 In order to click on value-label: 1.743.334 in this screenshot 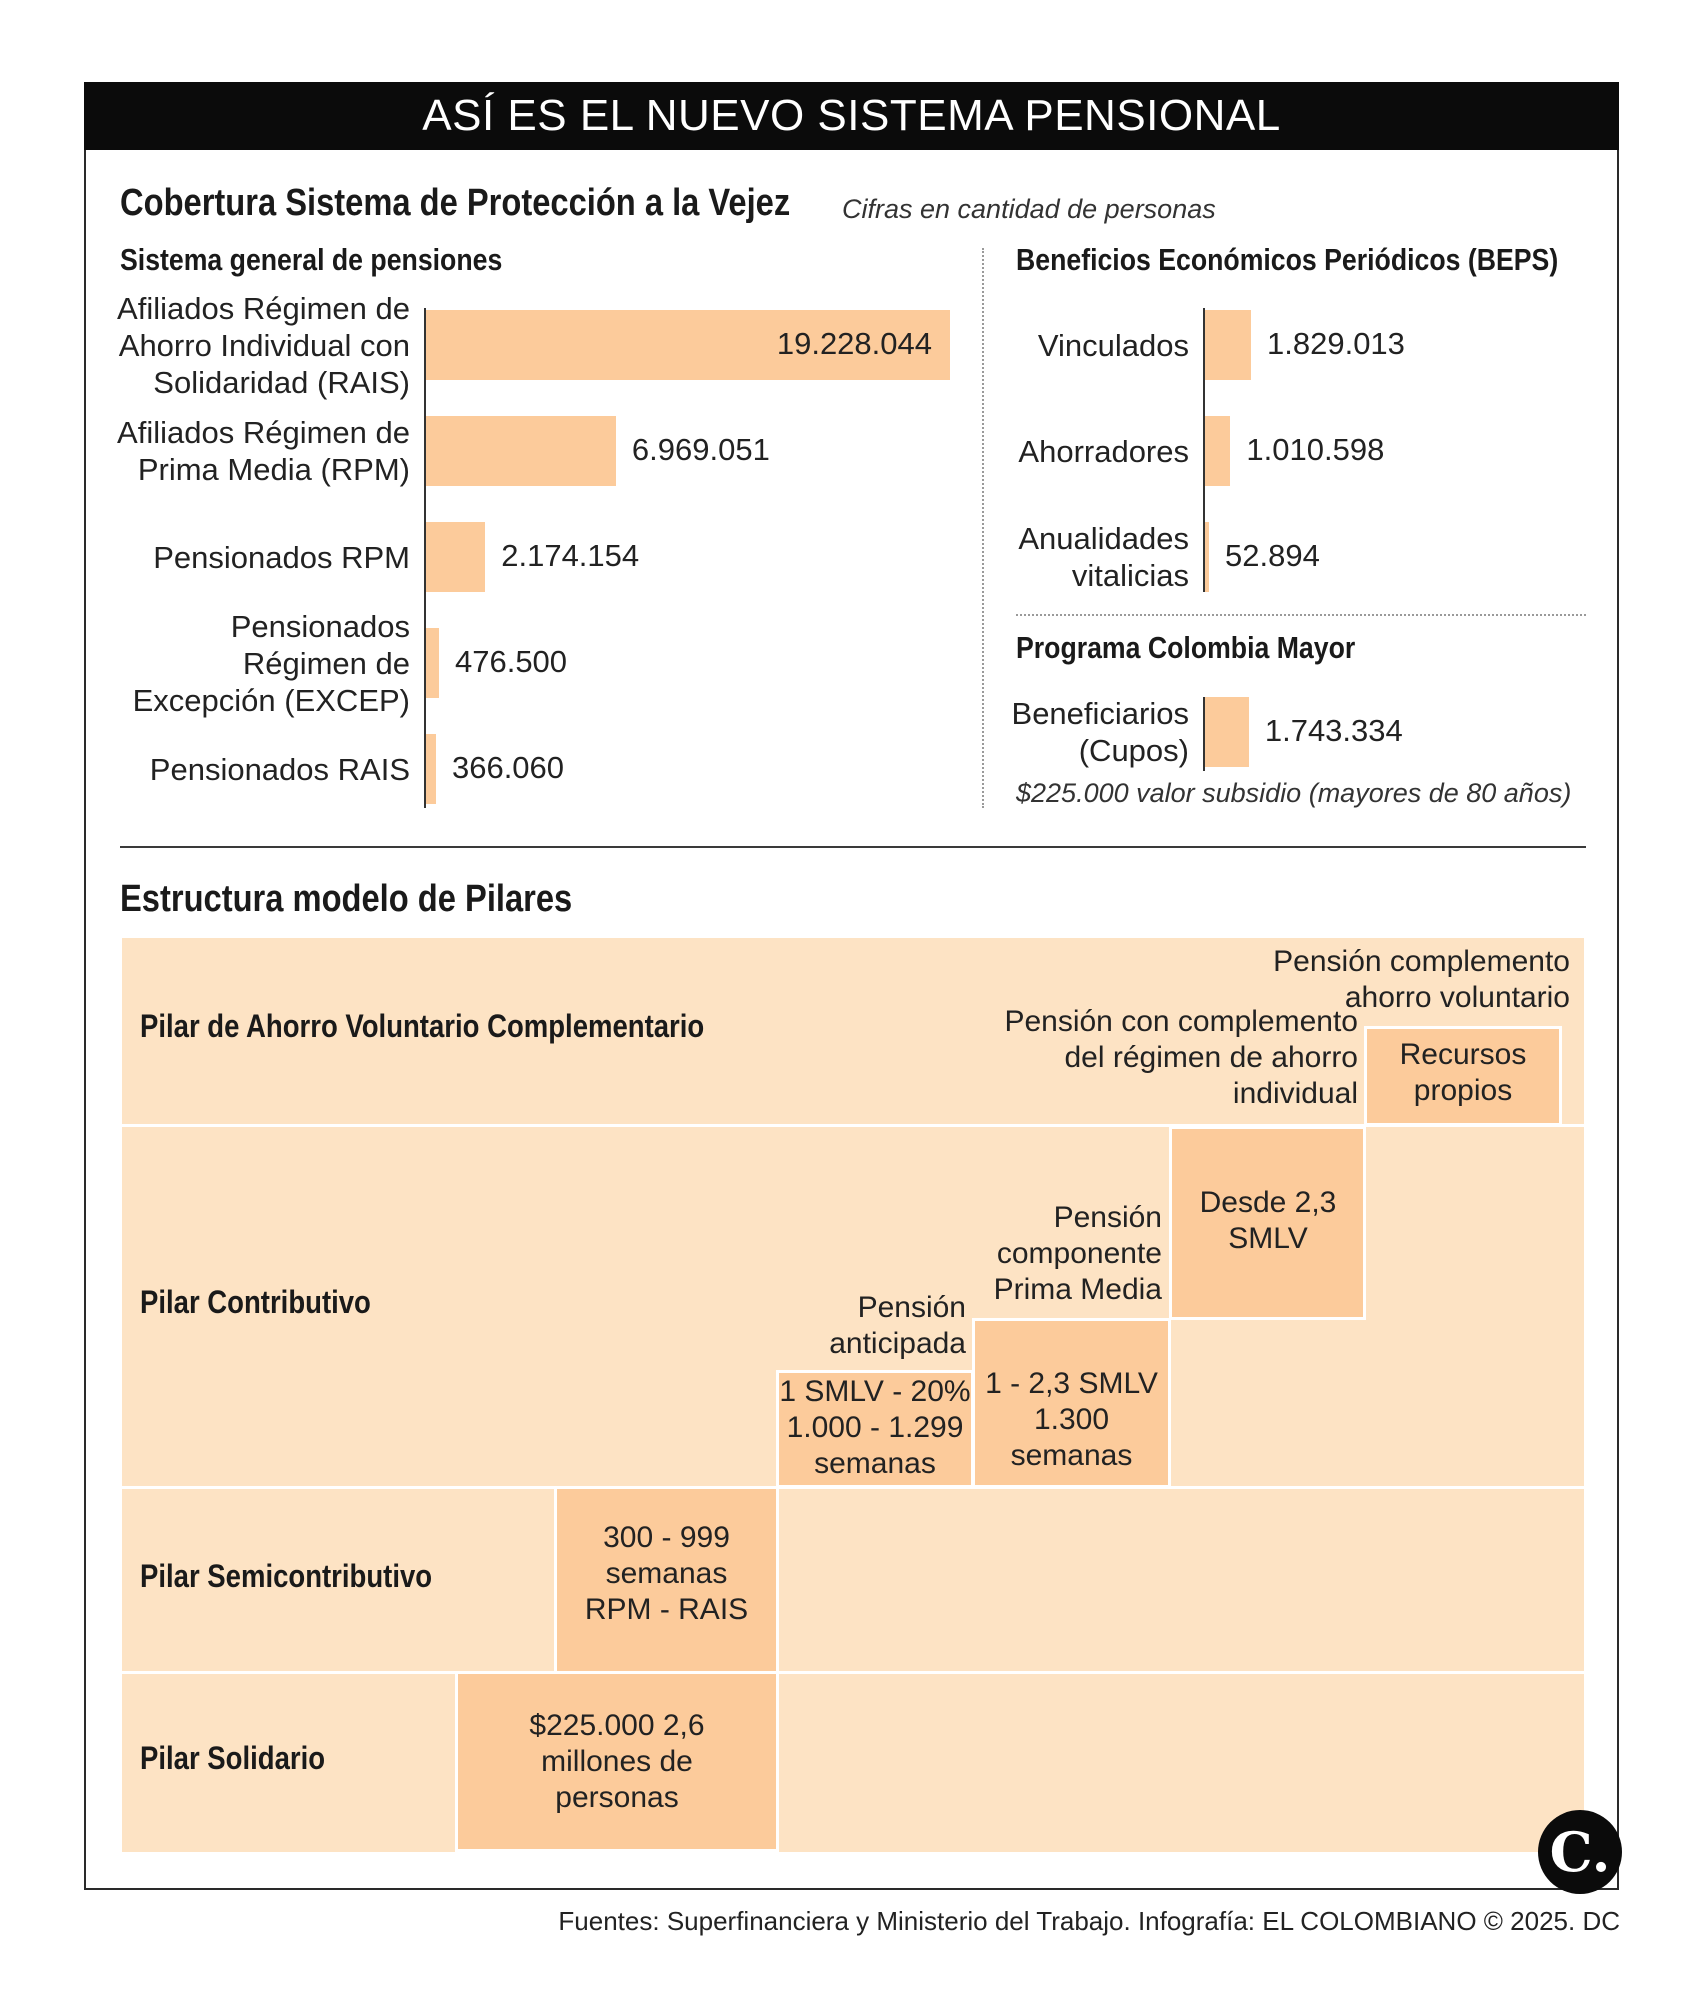, I will do `click(1333, 730)`.